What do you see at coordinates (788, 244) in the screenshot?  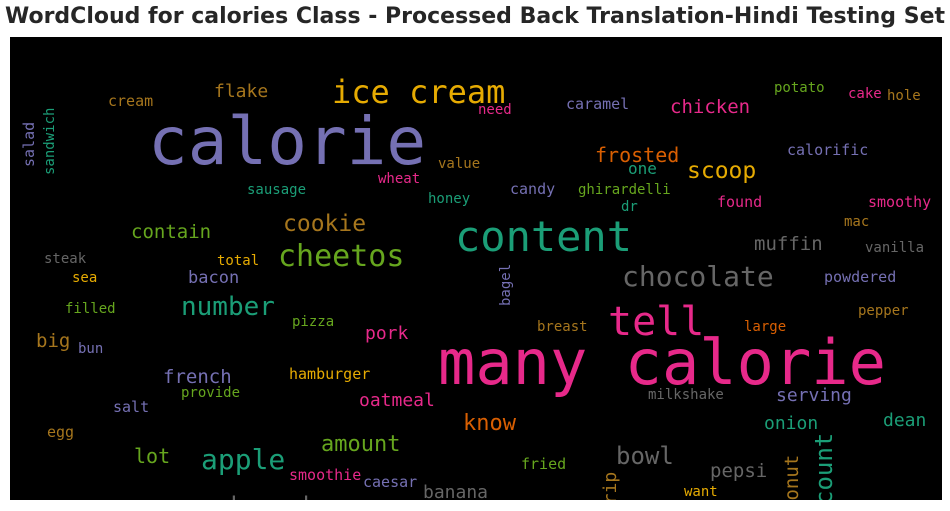 I see `wordcloud-word-muffin: muffin` at bounding box center [788, 244].